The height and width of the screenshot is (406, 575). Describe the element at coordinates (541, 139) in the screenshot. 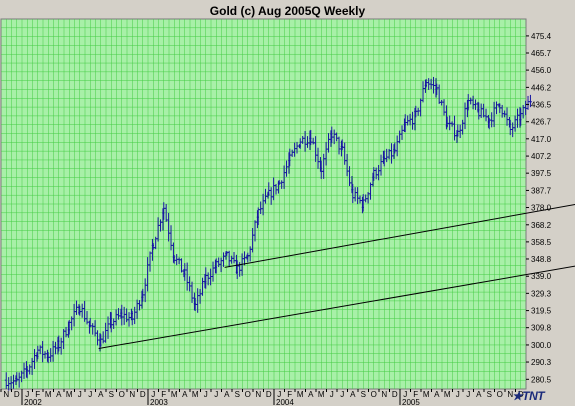

I see `y-tick-label: 417.0` at that location.